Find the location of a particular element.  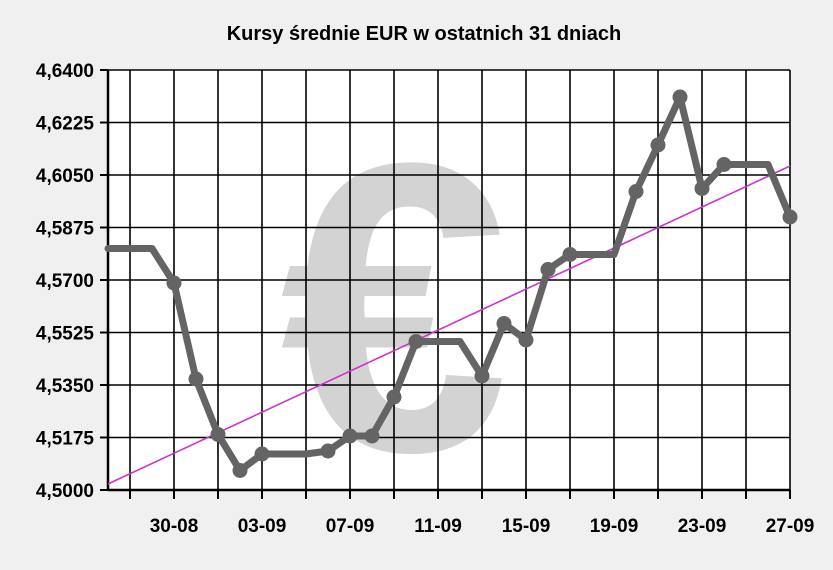

x-tick-label: 11-09 is located at coordinates (438, 526).